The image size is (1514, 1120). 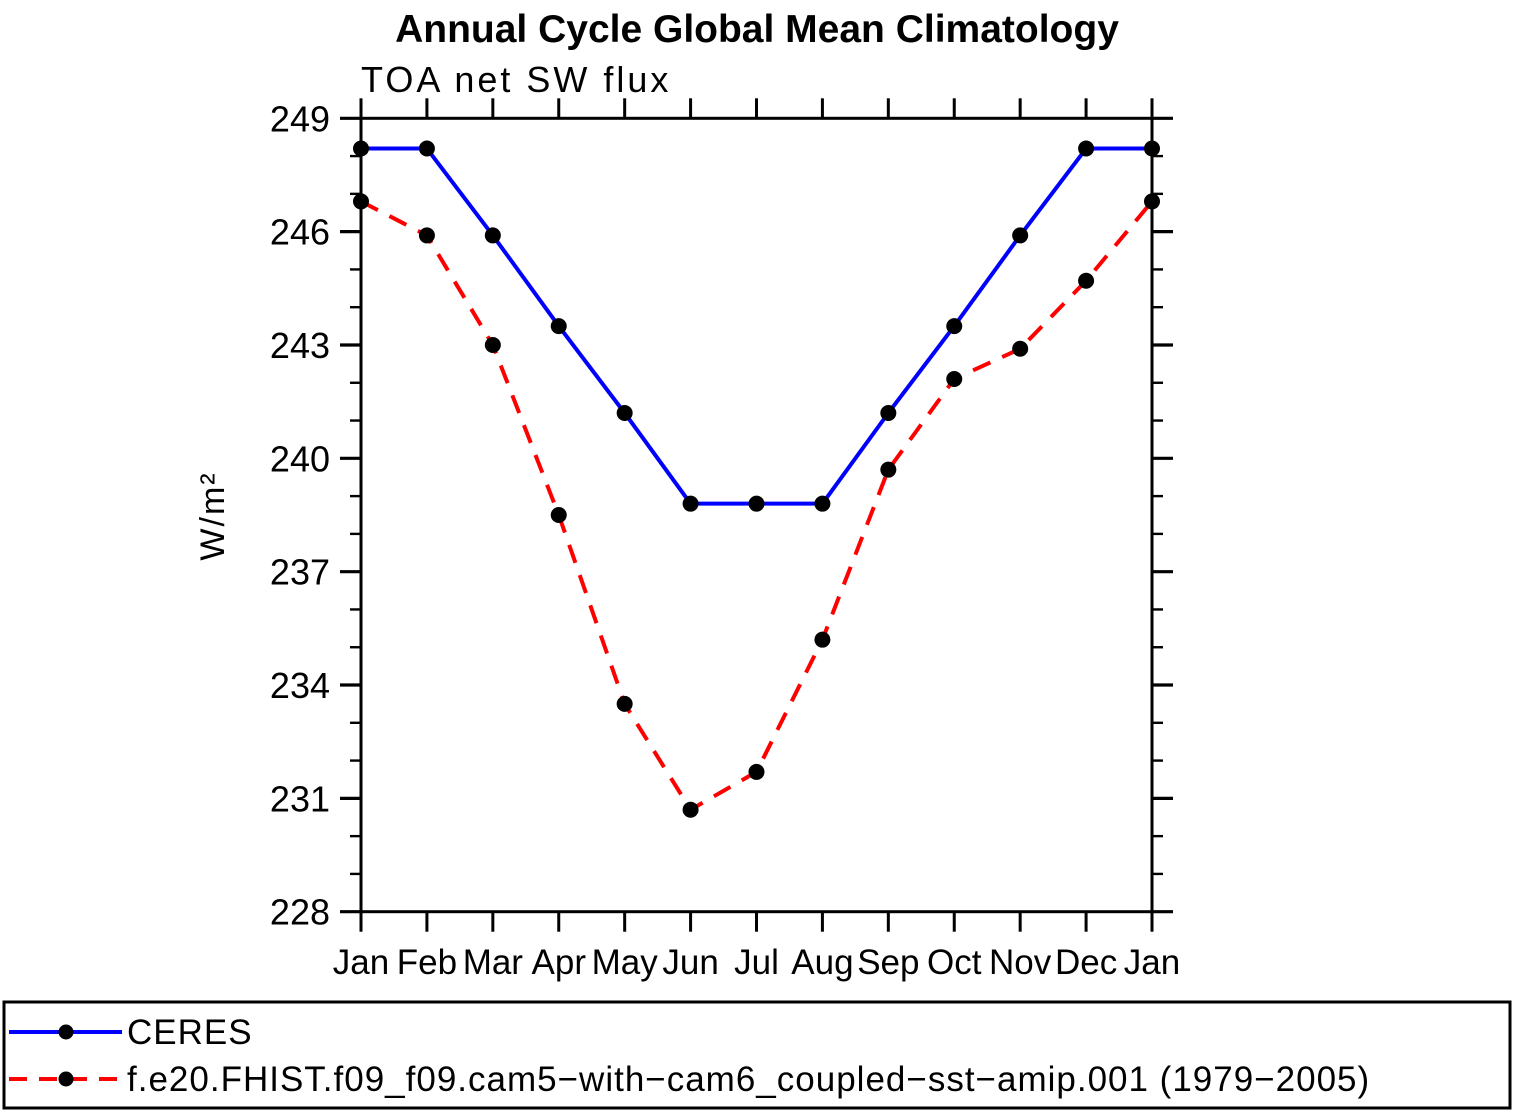 I want to click on x-tick-label: Jul, so click(x=756, y=962).